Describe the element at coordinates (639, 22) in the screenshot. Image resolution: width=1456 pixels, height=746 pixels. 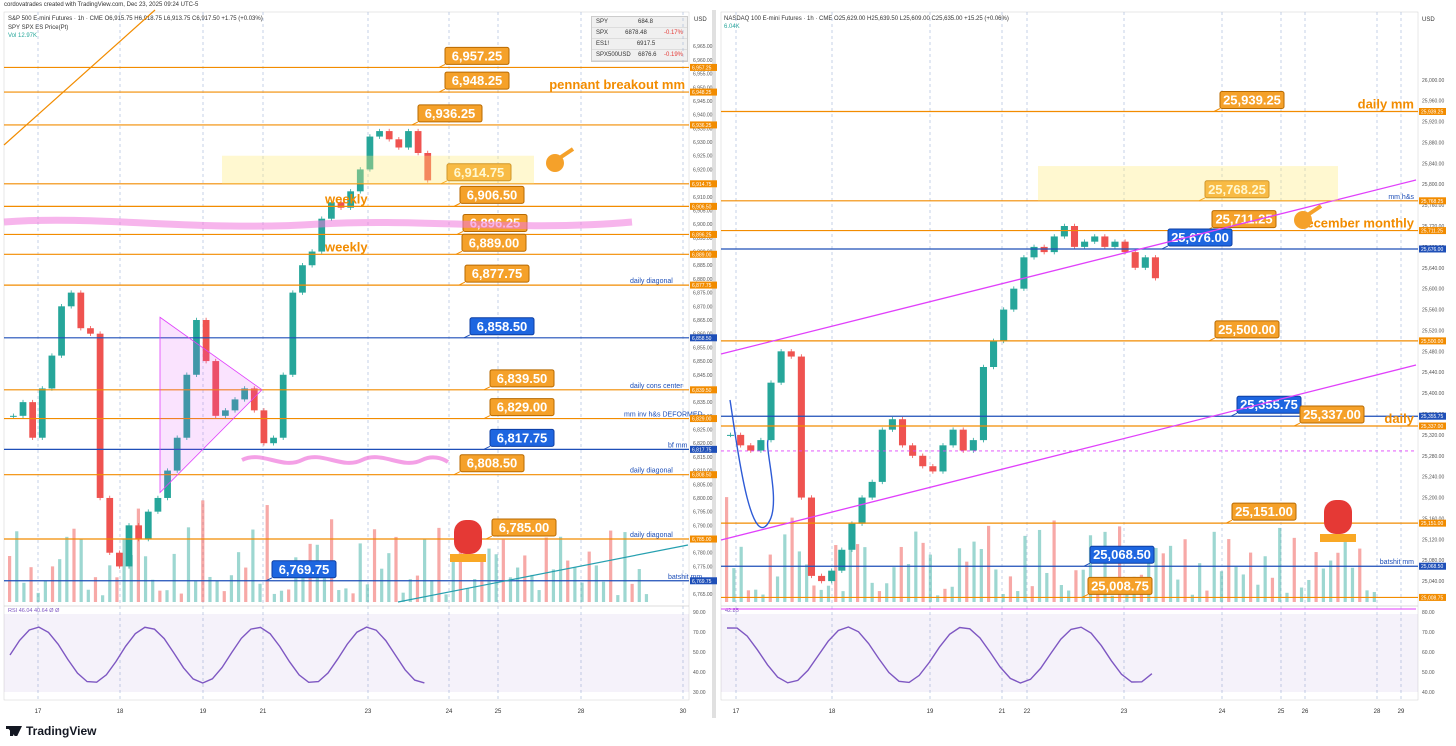
I see `watchlist-row: SPY 684.8` at that location.